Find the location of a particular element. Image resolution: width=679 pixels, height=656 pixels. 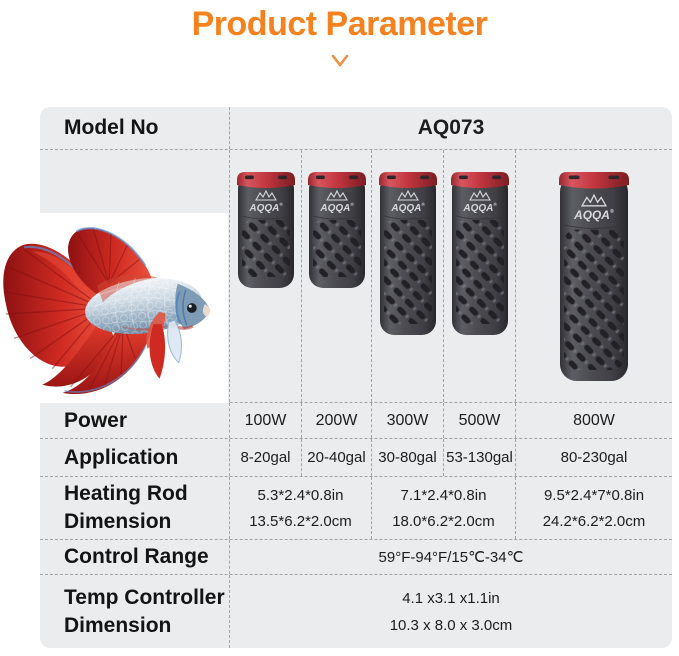

power-500w: 500W is located at coordinates (479, 420).